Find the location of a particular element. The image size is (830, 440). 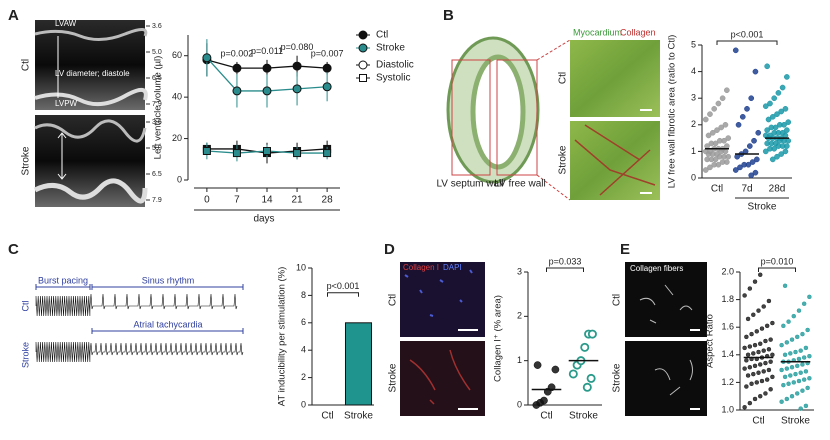

x-tick-label: 28d is located at coordinates (777, 189).